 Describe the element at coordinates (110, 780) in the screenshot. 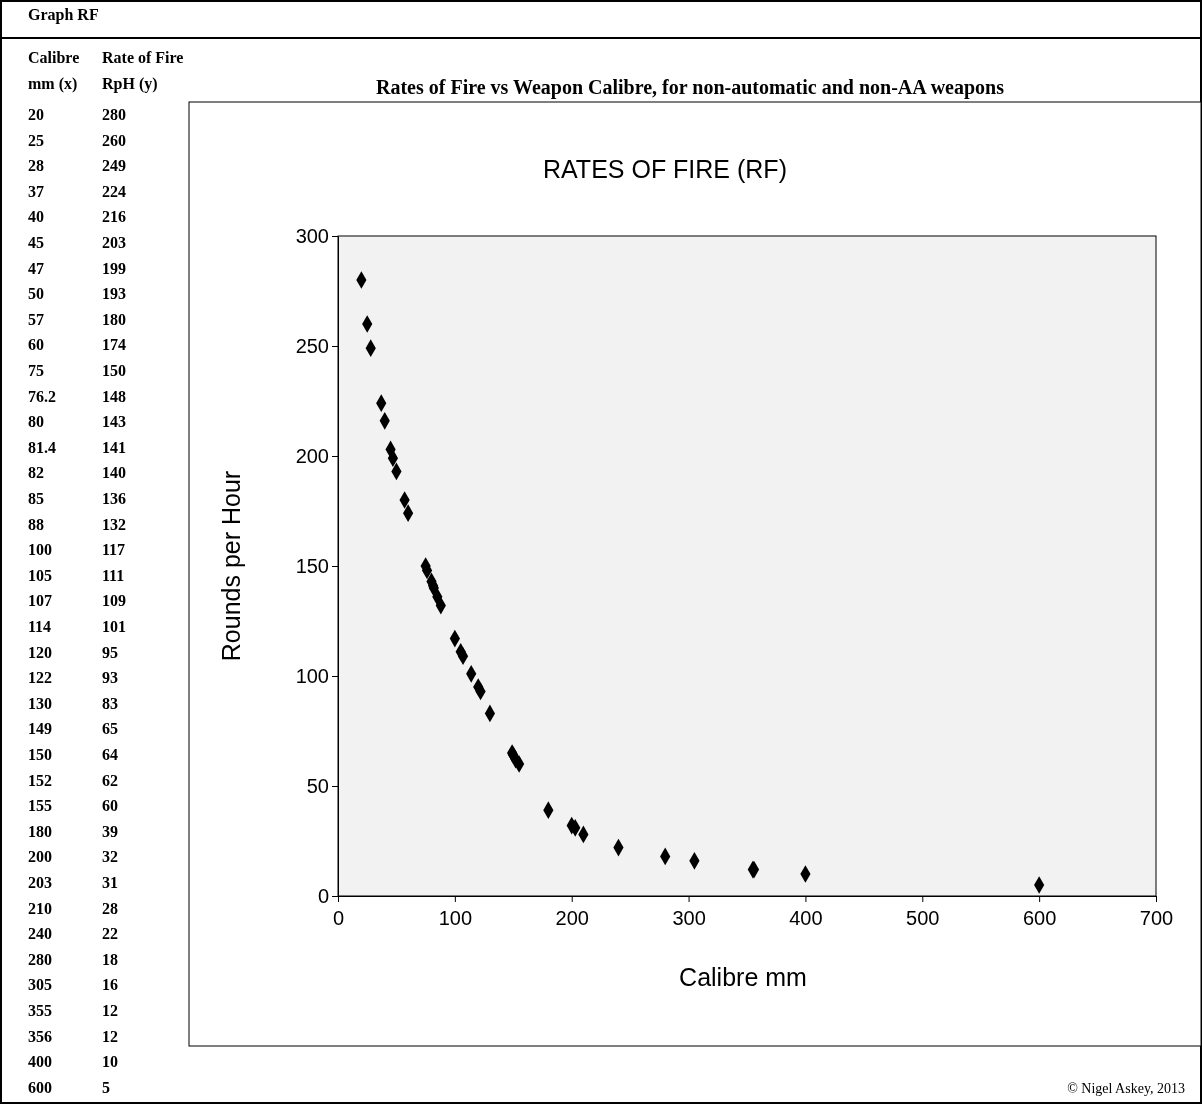

I see `text: 62` at that location.